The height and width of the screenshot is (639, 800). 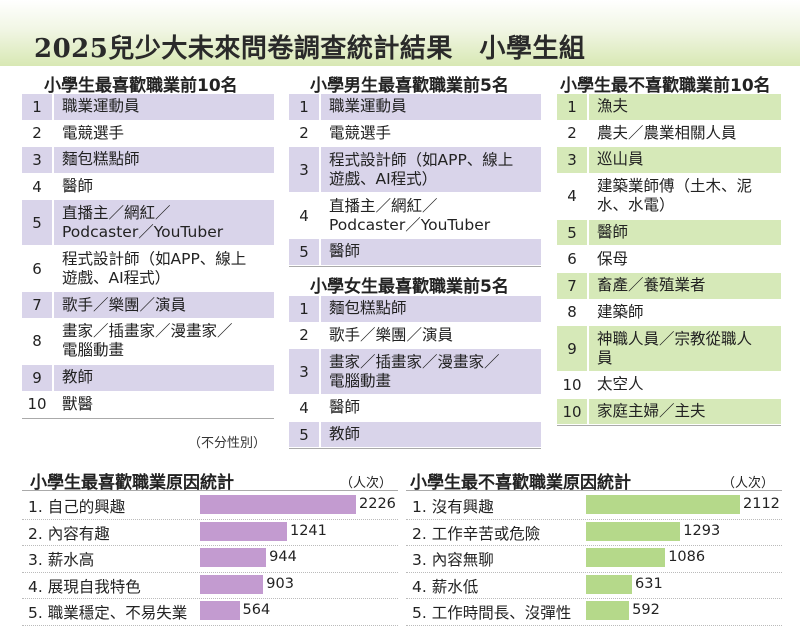 What do you see at coordinates (669, 349) in the screenshot?
I see `rank-row: 9 神職人員／宗教從職人員` at bounding box center [669, 349].